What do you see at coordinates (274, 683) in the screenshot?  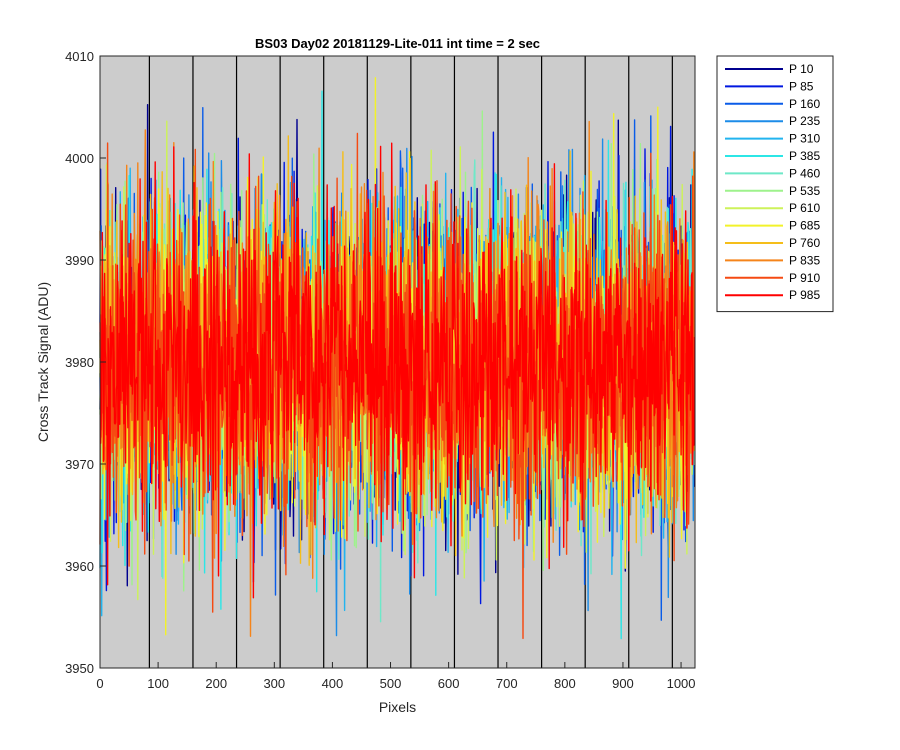 I see `x-tick-label: 300` at bounding box center [274, 683].